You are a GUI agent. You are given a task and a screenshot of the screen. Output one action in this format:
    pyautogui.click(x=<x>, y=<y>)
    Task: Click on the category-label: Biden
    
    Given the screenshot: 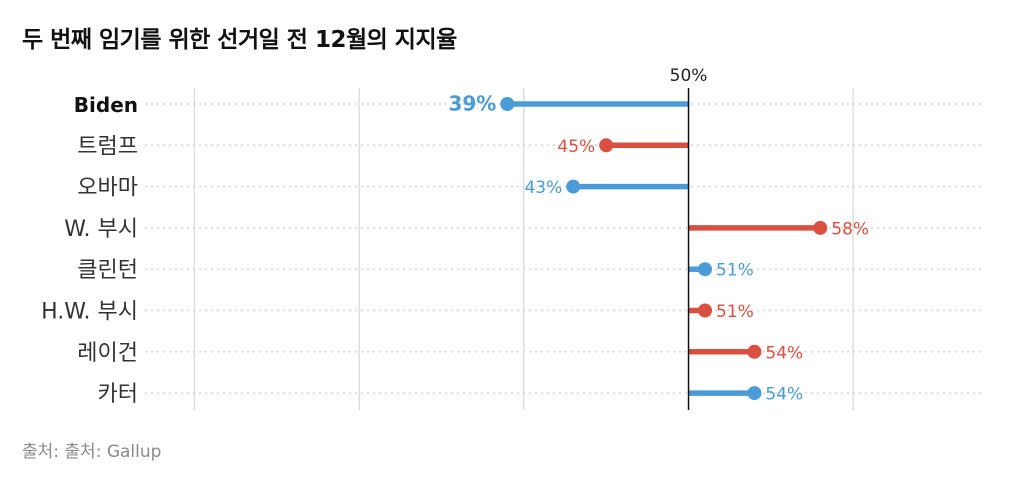 What is the action you would take?
    pyautogui.click(x=106, y=105)
    